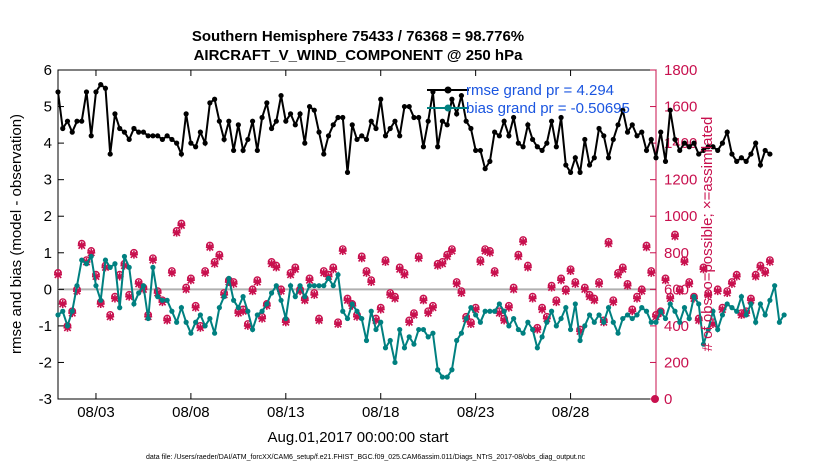 This screenshot has height=470, width=830. What do you see at coordinates (45, 326) in the screenshot?
I see `y-tick-label: -1` at bounding box center [45, 326].